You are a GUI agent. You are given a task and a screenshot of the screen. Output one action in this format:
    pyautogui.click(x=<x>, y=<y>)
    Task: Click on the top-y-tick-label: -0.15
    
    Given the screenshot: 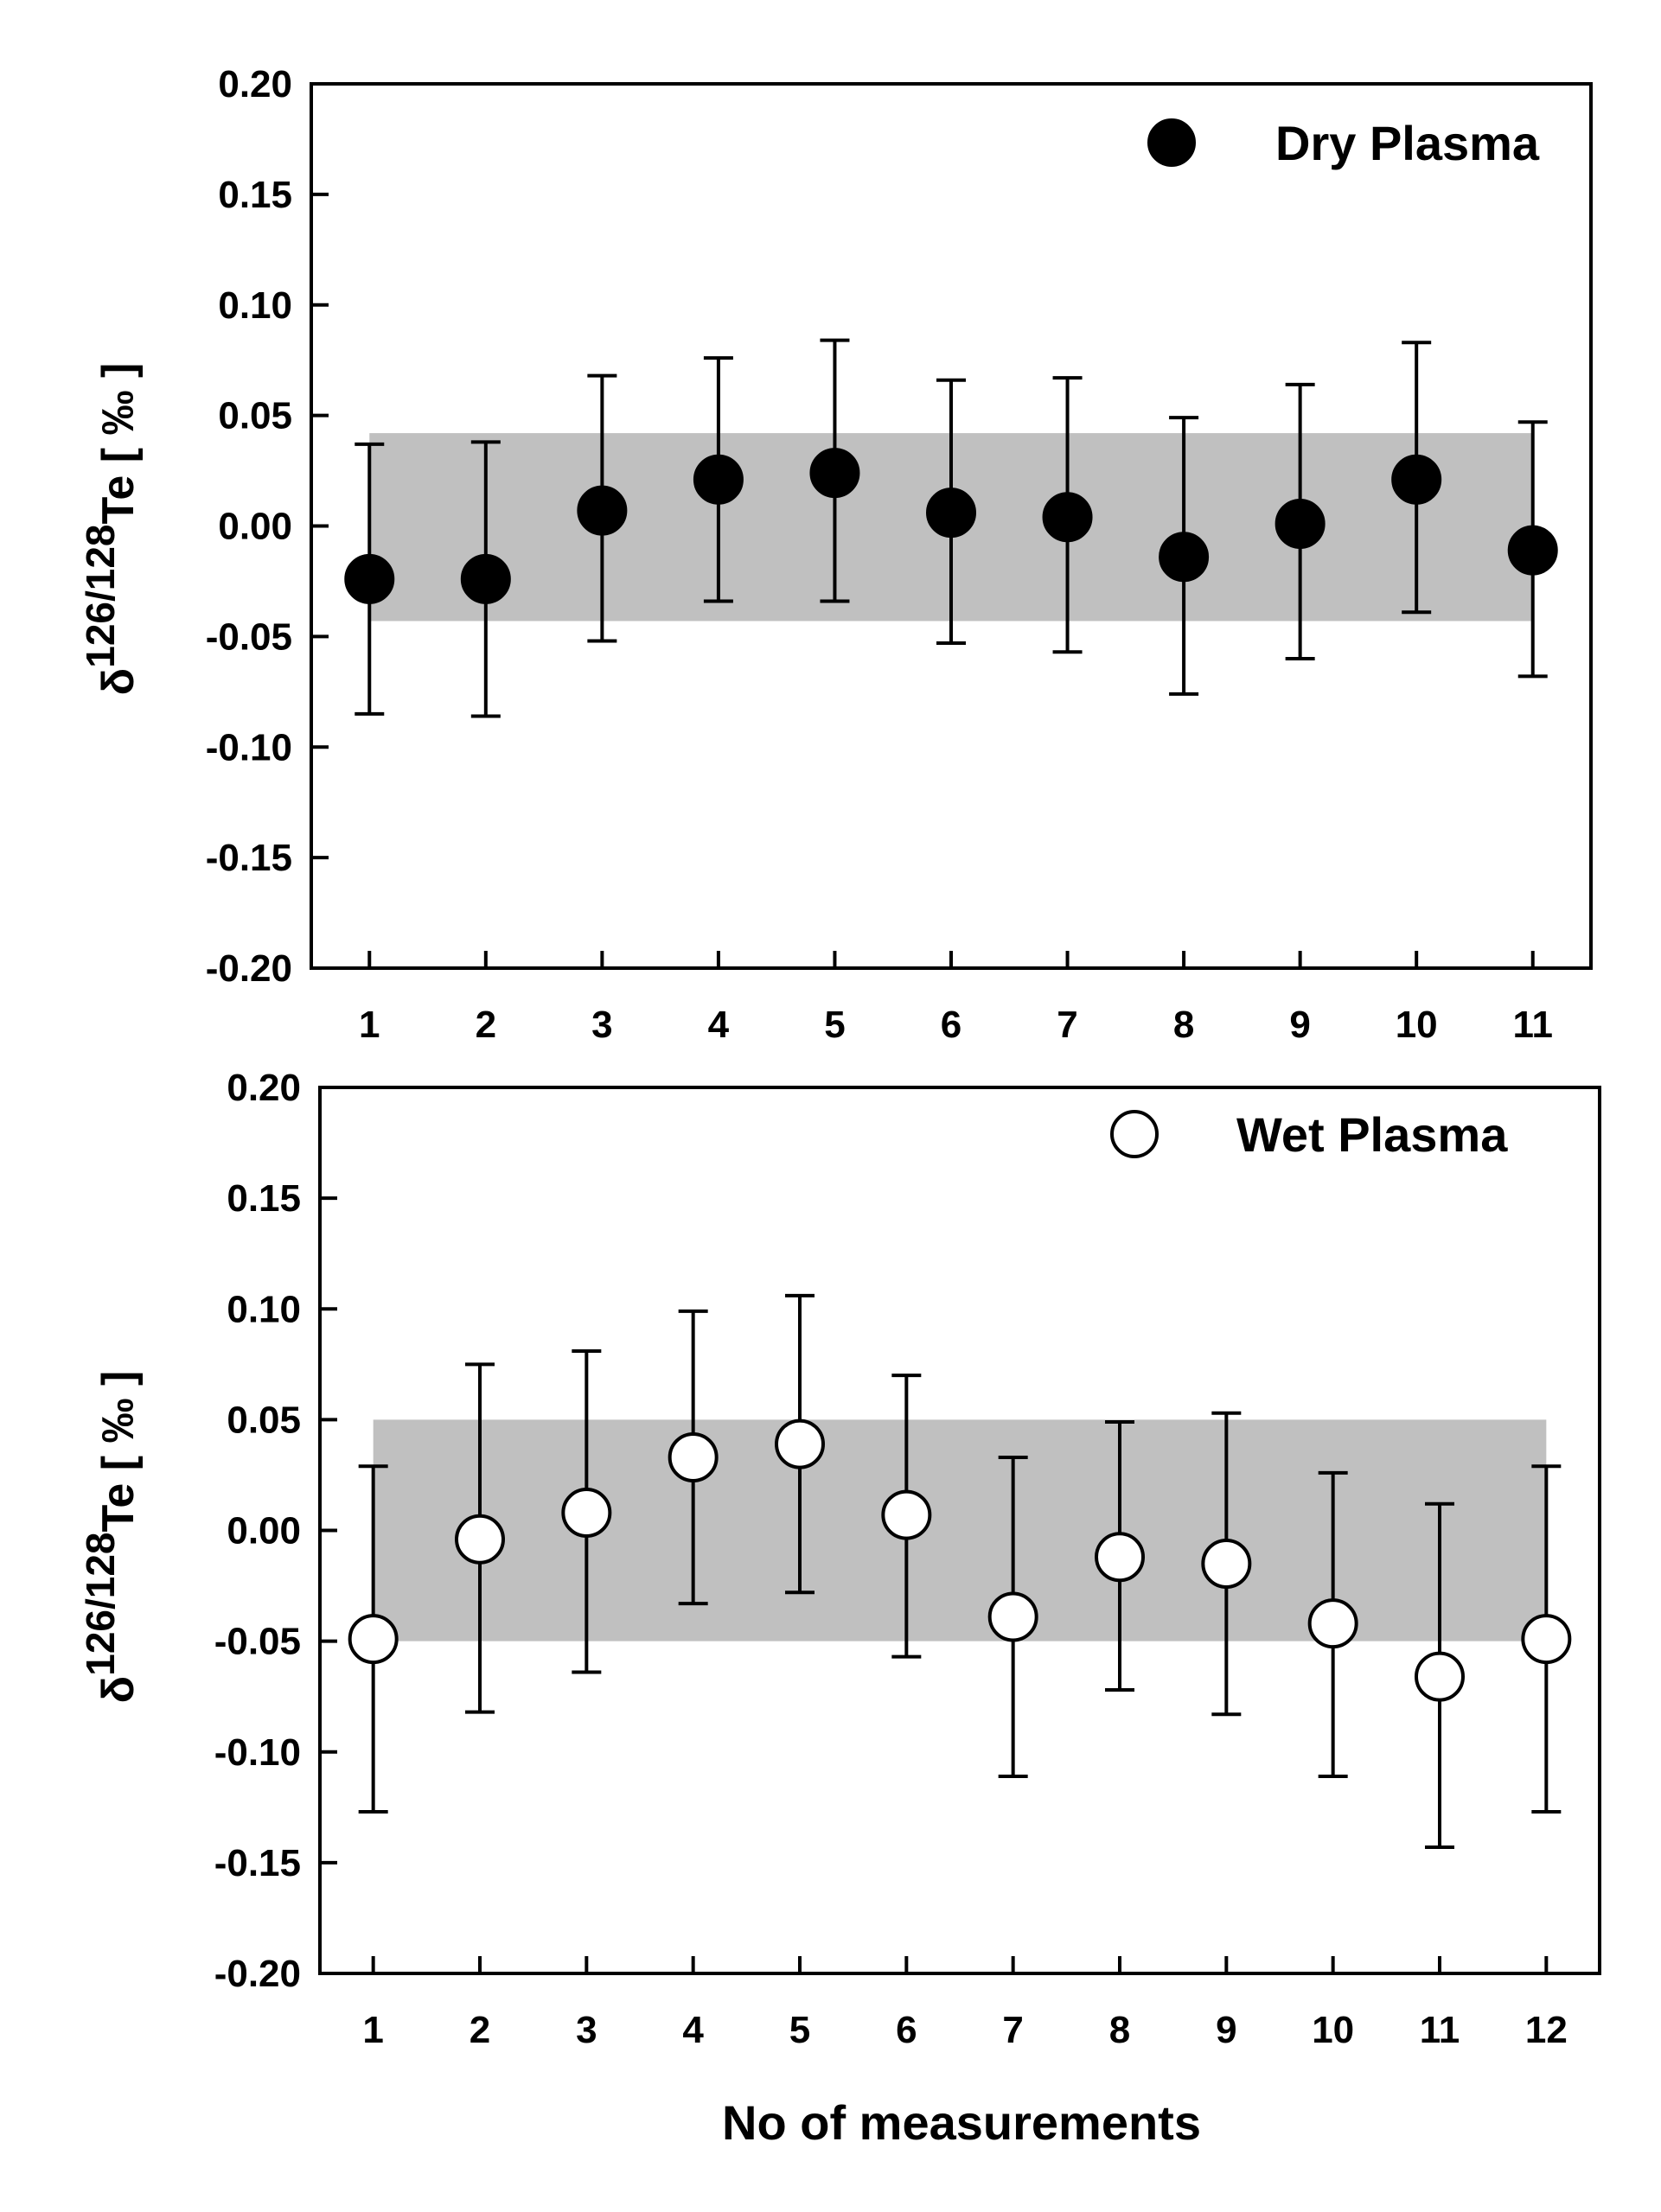 What is the action you would take?
    pyautogui.click(x=249, y=858)
    